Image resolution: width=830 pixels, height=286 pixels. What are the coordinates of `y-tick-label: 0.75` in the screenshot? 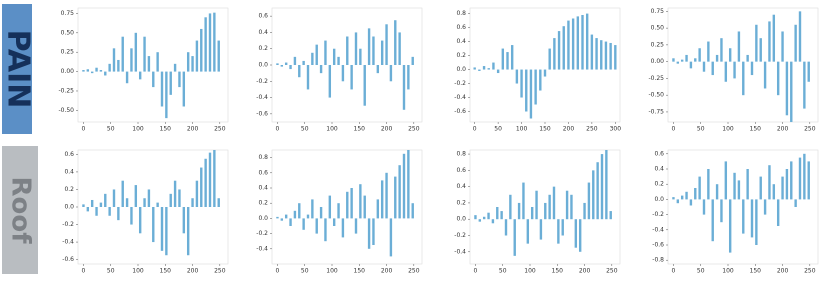 It's located at (68, 13).